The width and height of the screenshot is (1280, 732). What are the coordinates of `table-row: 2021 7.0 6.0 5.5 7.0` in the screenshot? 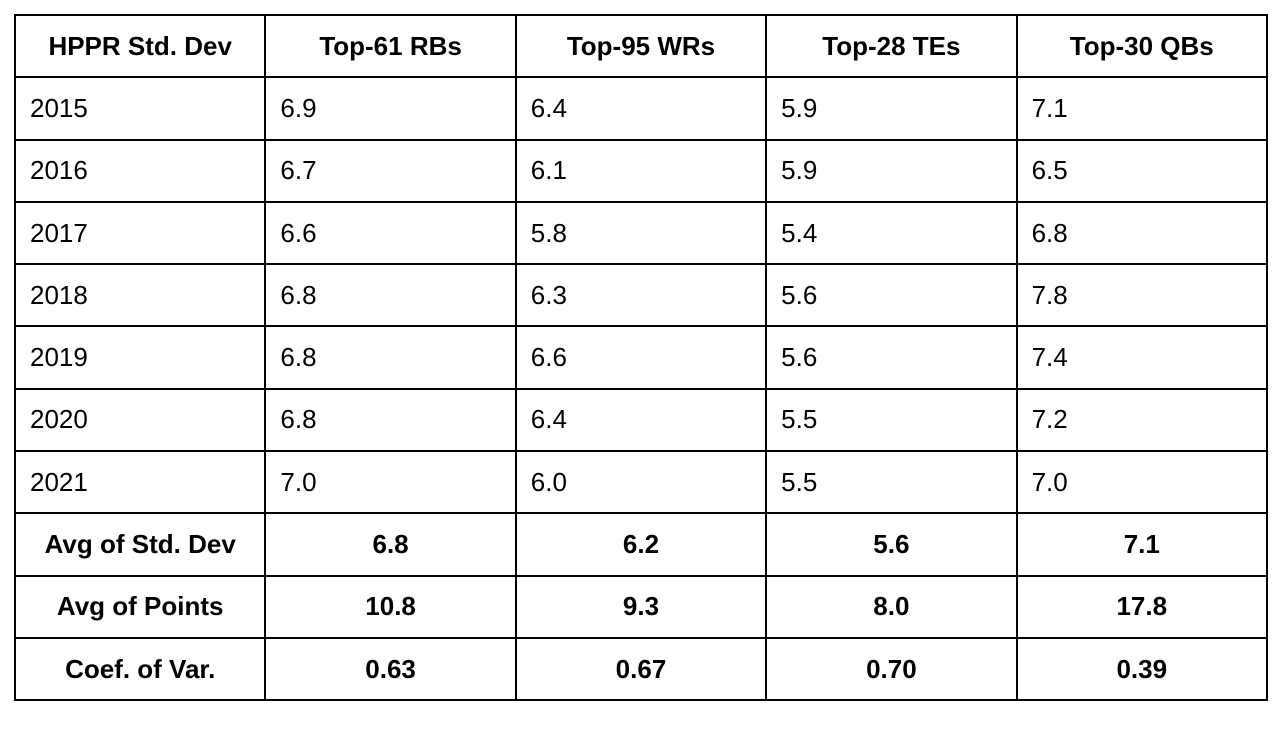 It's located at (641, 482).